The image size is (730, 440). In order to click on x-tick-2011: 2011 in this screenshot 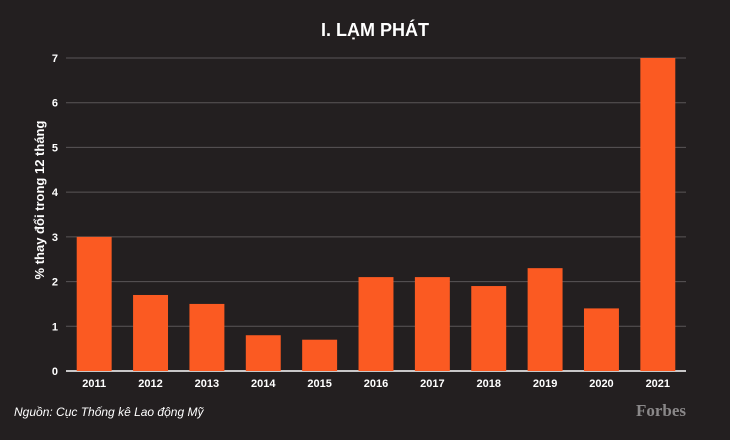, I will do `click(94, 384)`.